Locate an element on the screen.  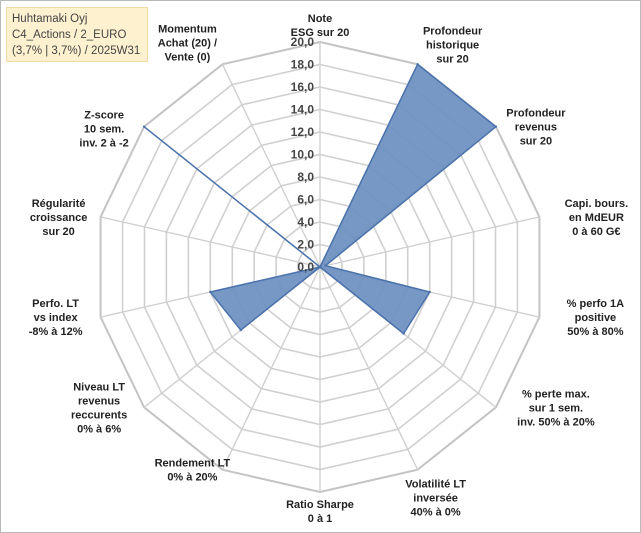
axis-label-line: en MdEUR is located at coordinates (596, 218).